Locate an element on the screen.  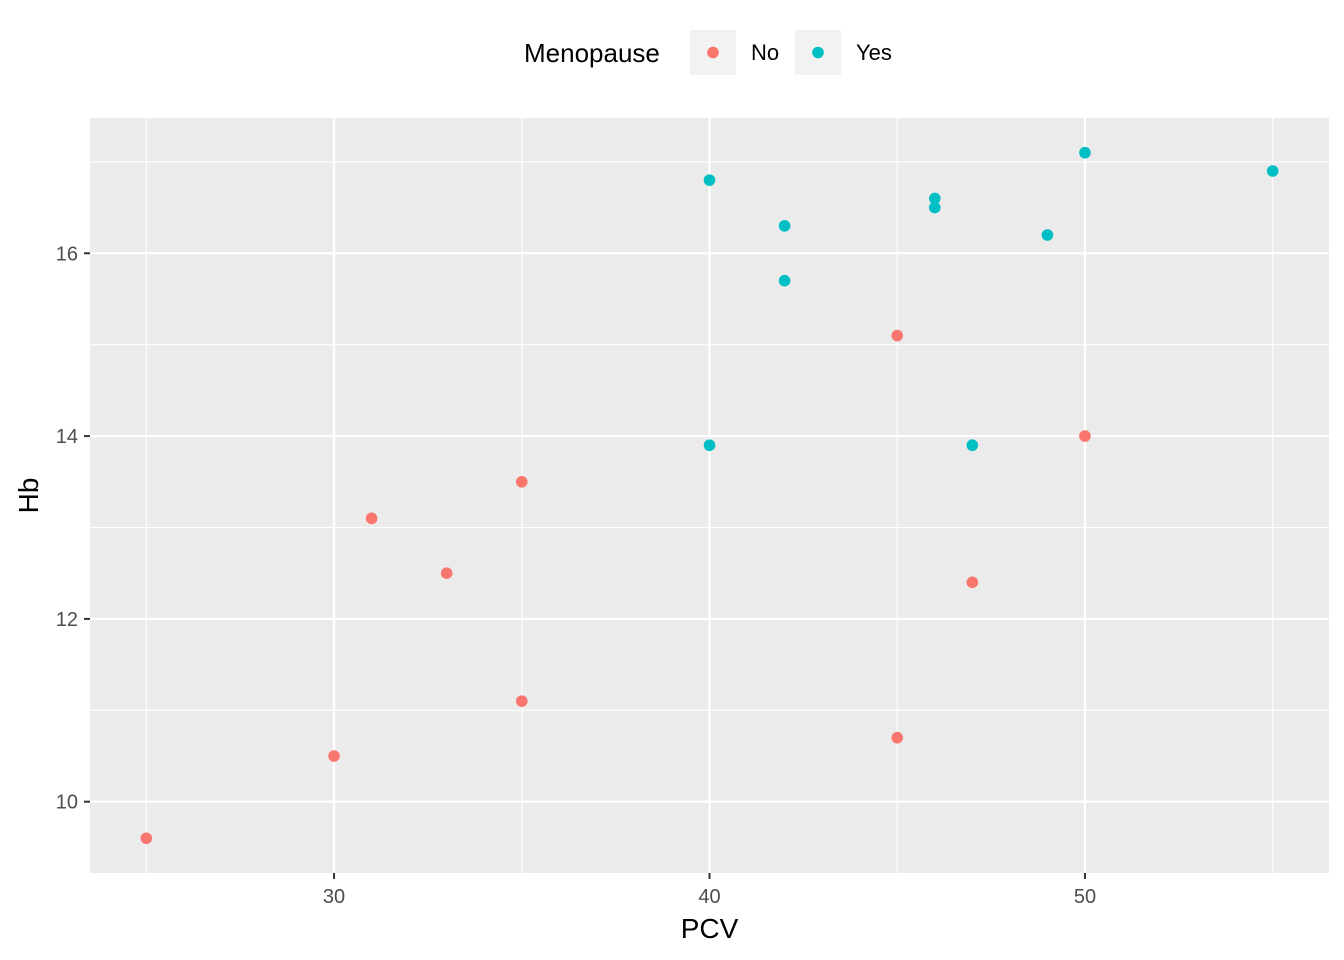
legend-label-no: No is located at coordinates (765, 52).